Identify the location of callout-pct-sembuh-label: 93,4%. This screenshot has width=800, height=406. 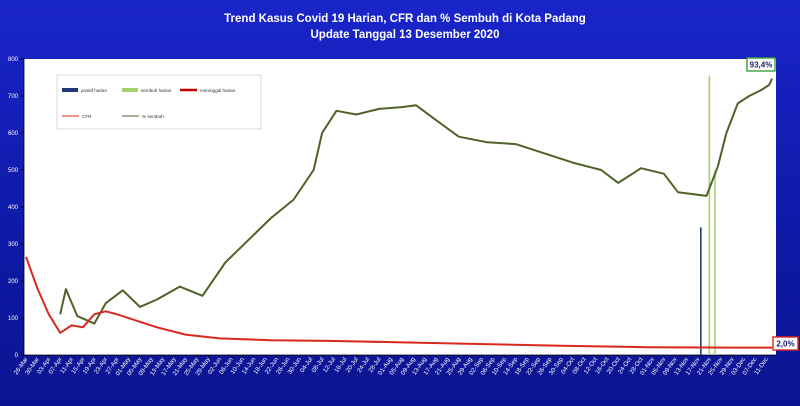
(761, 65).